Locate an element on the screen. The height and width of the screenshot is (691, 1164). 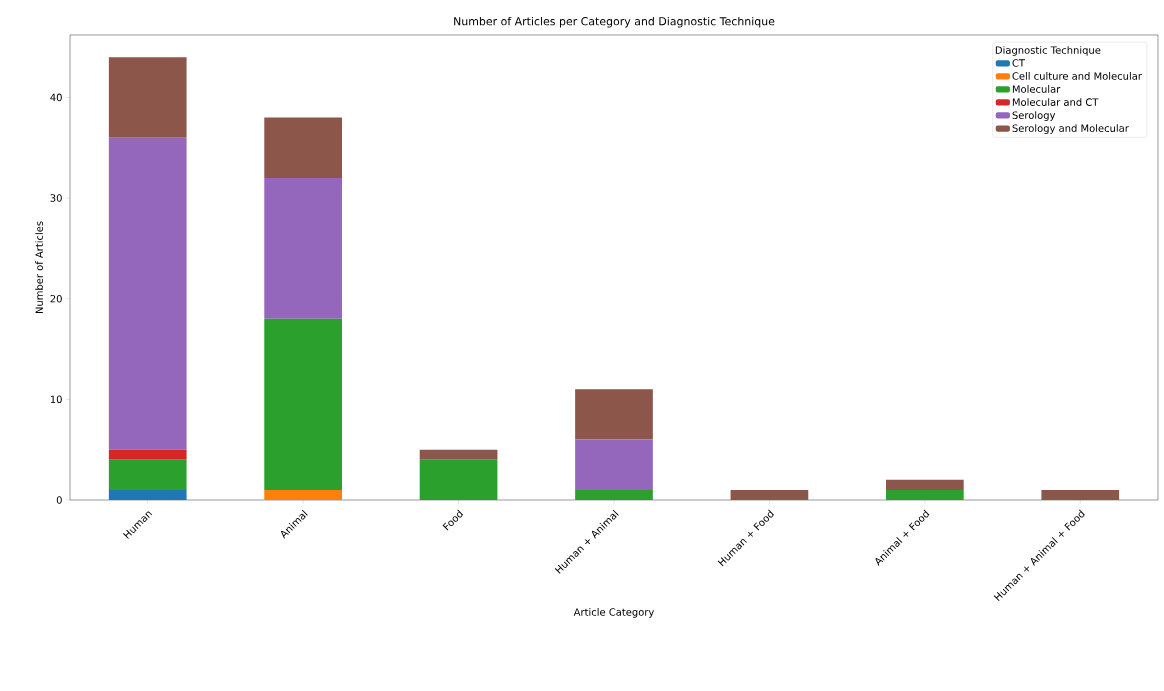
y-tick-label: 0 is located at coordinates (59, 500).